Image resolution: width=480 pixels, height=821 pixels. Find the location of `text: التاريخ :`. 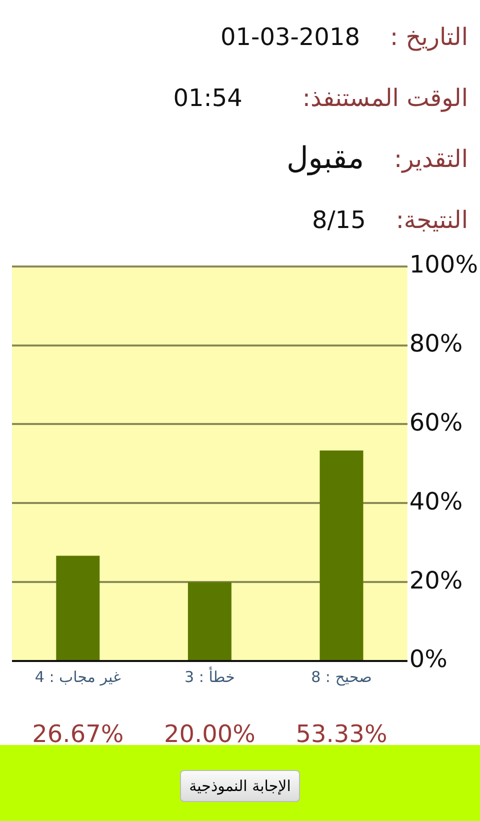

text: التاريخ : is located at coordinates (429, 36).